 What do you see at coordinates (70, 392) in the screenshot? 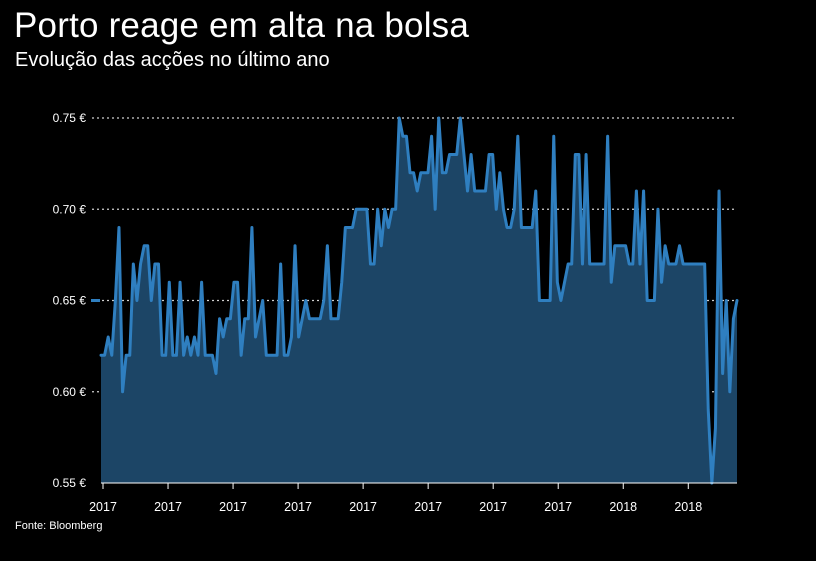
I see `y-tick-label: 0.60 €` at bounding box center [70, 392].